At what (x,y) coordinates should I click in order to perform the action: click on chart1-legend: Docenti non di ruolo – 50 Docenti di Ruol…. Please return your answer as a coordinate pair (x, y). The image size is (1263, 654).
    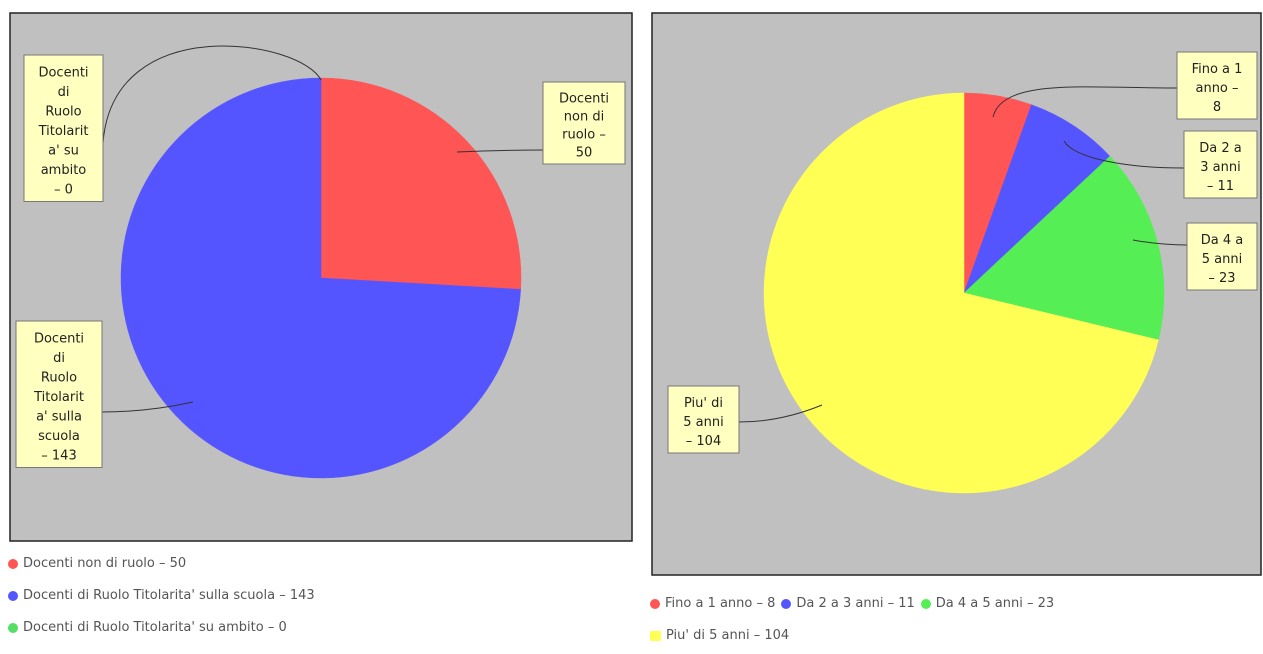
    Looking at the image, I should click on (164, 596).